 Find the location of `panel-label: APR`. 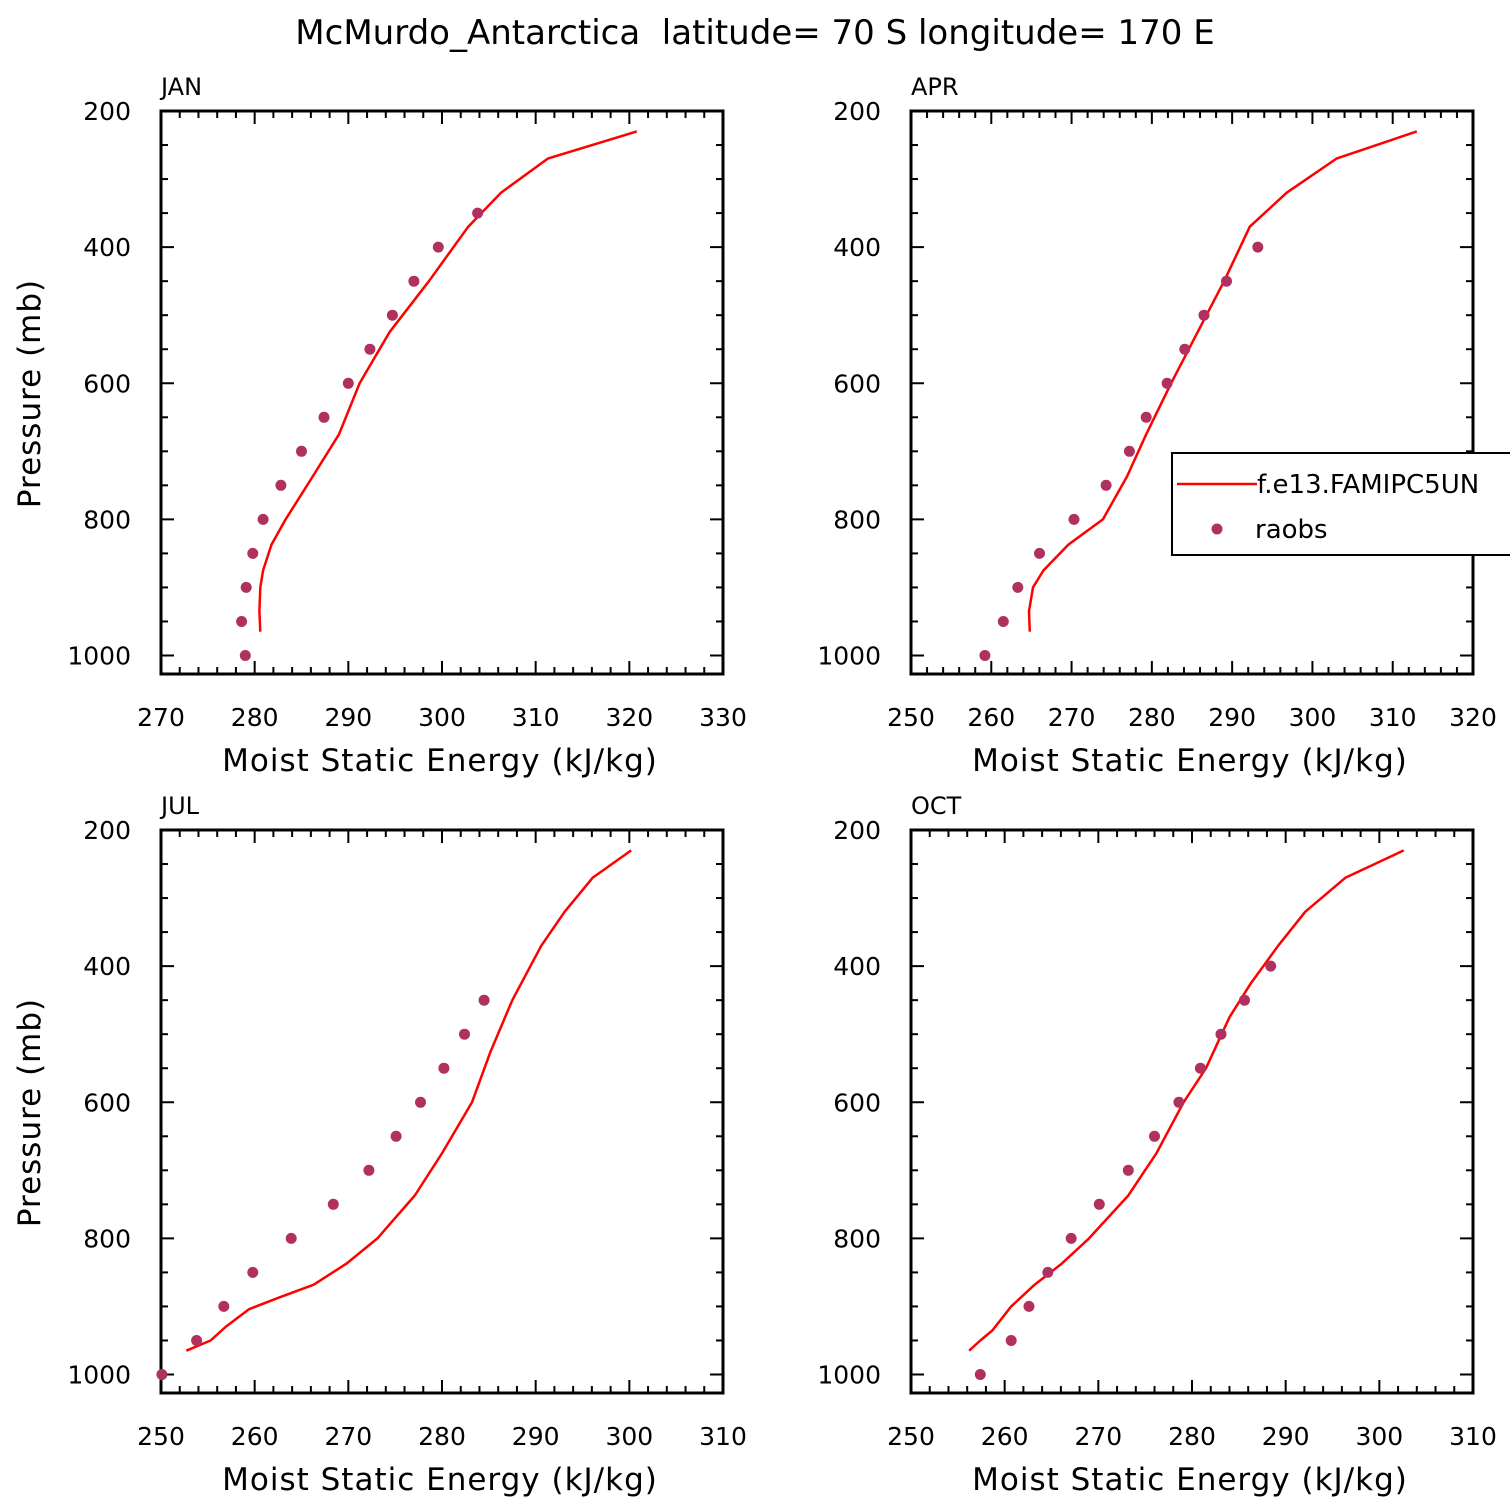

panel-label: APR is located at coordinates (935, 87).